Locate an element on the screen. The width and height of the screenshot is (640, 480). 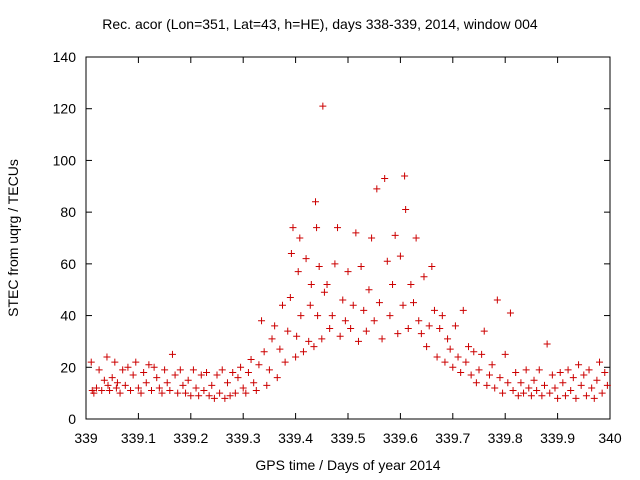
x-axis-label: GPS time / Days of year 2014 is located at coordinates (348, 465).